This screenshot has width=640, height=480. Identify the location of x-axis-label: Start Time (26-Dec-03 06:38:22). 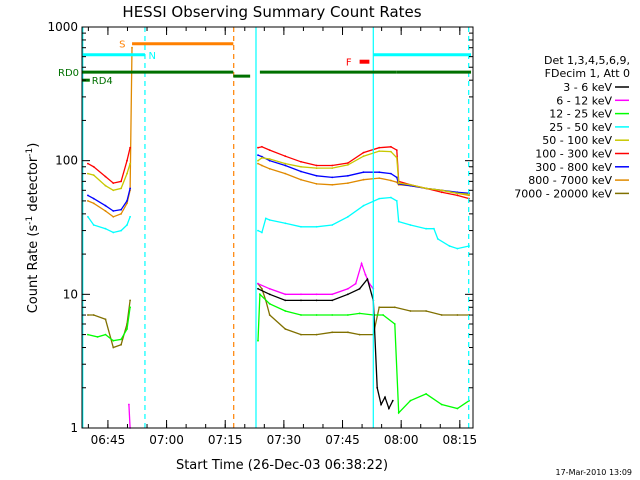
(282, 465).